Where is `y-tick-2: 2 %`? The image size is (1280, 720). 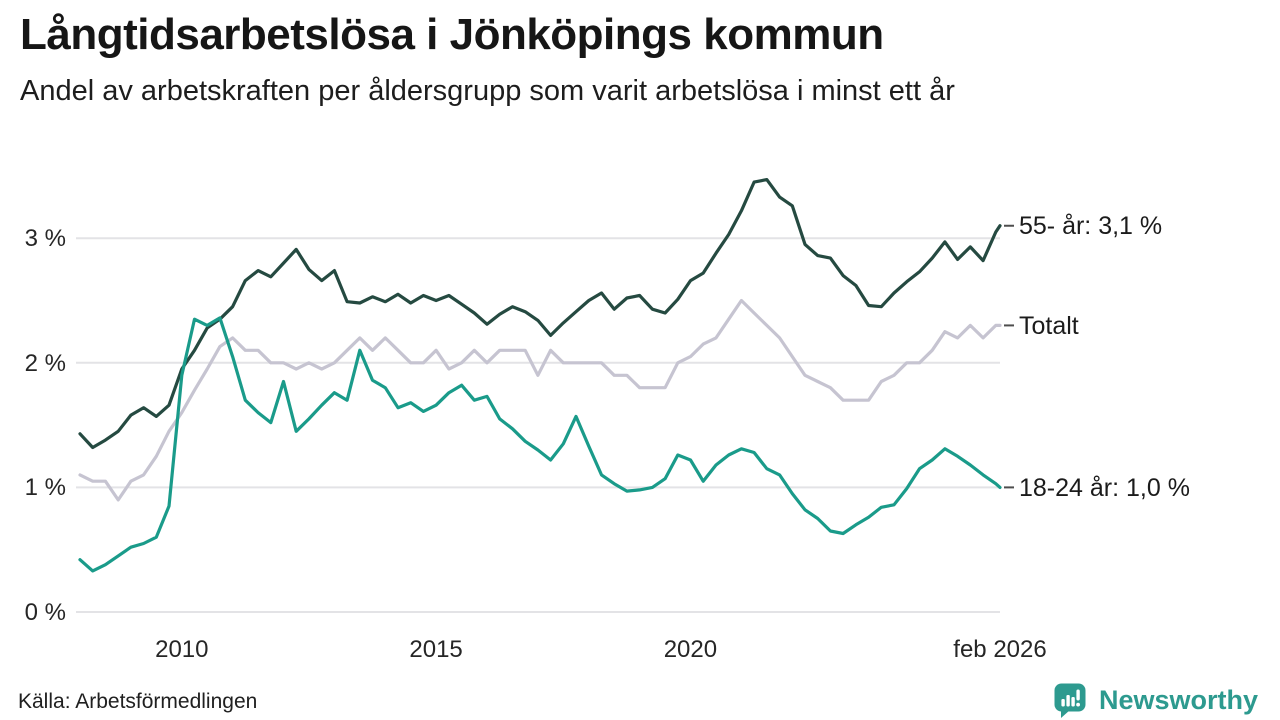 y-tick-2: 2 % is located at coordinates (45, 363).